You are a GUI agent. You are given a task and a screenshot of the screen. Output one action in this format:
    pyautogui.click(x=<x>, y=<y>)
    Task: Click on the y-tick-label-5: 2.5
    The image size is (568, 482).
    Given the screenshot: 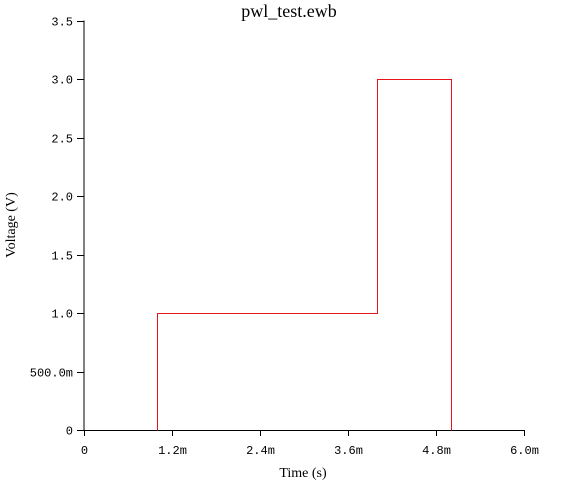 What is the action you would take?
    pyautogui.click(x=62, y=140)
    